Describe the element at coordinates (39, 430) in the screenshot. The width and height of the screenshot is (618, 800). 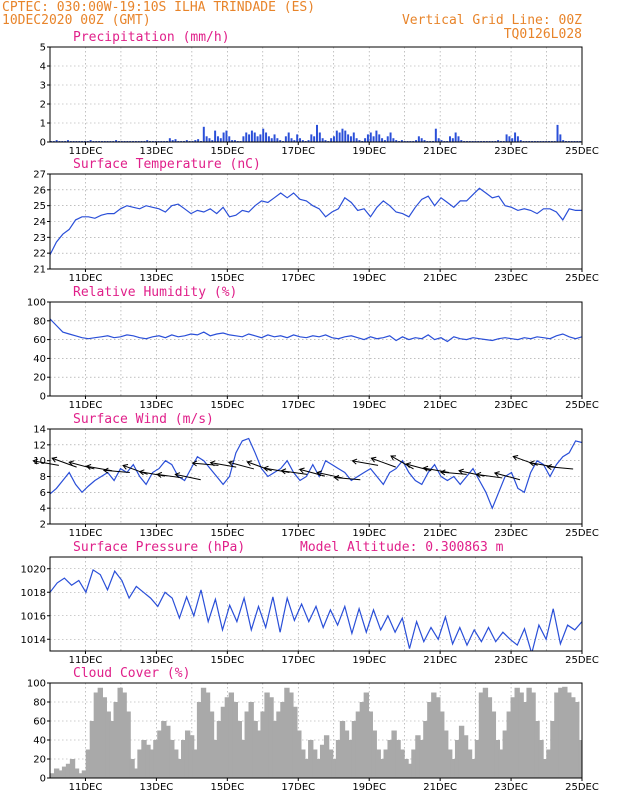
I see `wind-ytick-label: 14` at that location.